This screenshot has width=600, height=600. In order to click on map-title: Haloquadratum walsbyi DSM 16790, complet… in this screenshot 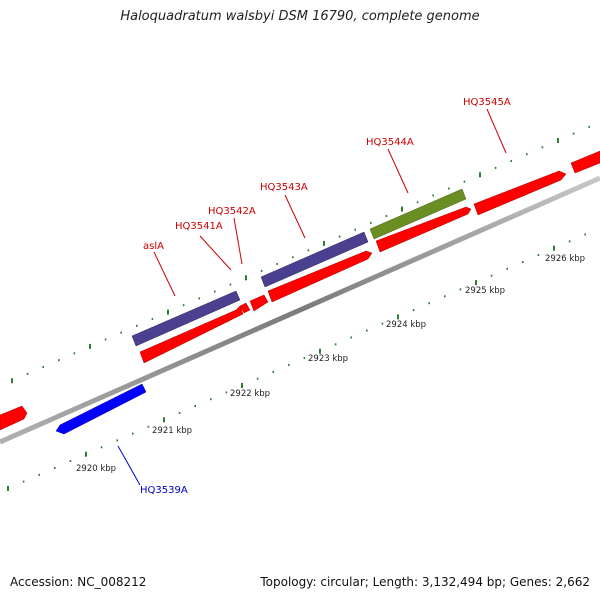, I will do `click(300, 16)`.